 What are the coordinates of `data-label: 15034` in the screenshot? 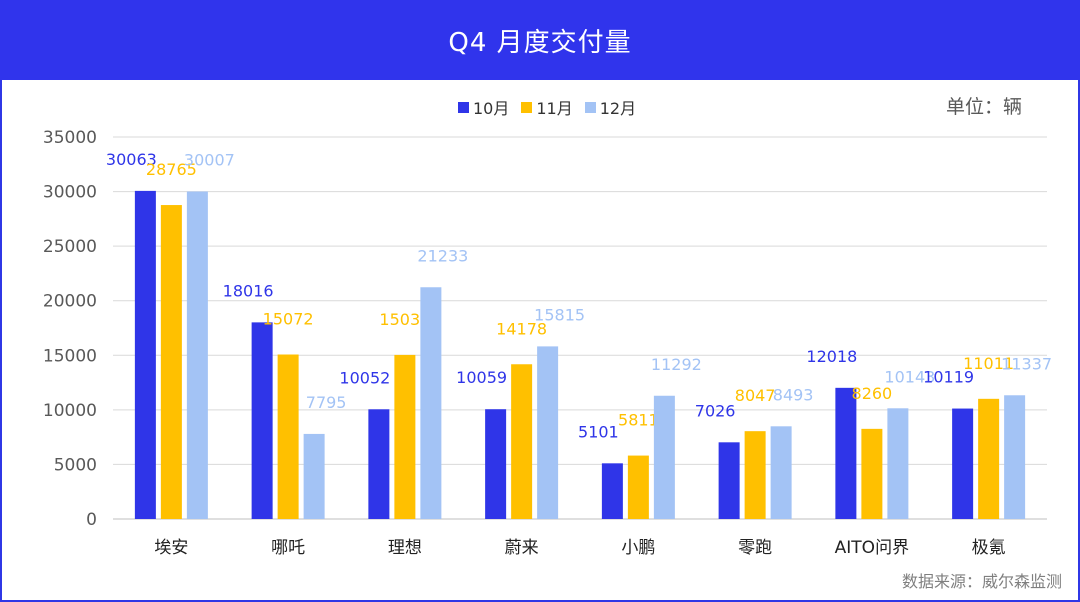 It's located at (404, 319).